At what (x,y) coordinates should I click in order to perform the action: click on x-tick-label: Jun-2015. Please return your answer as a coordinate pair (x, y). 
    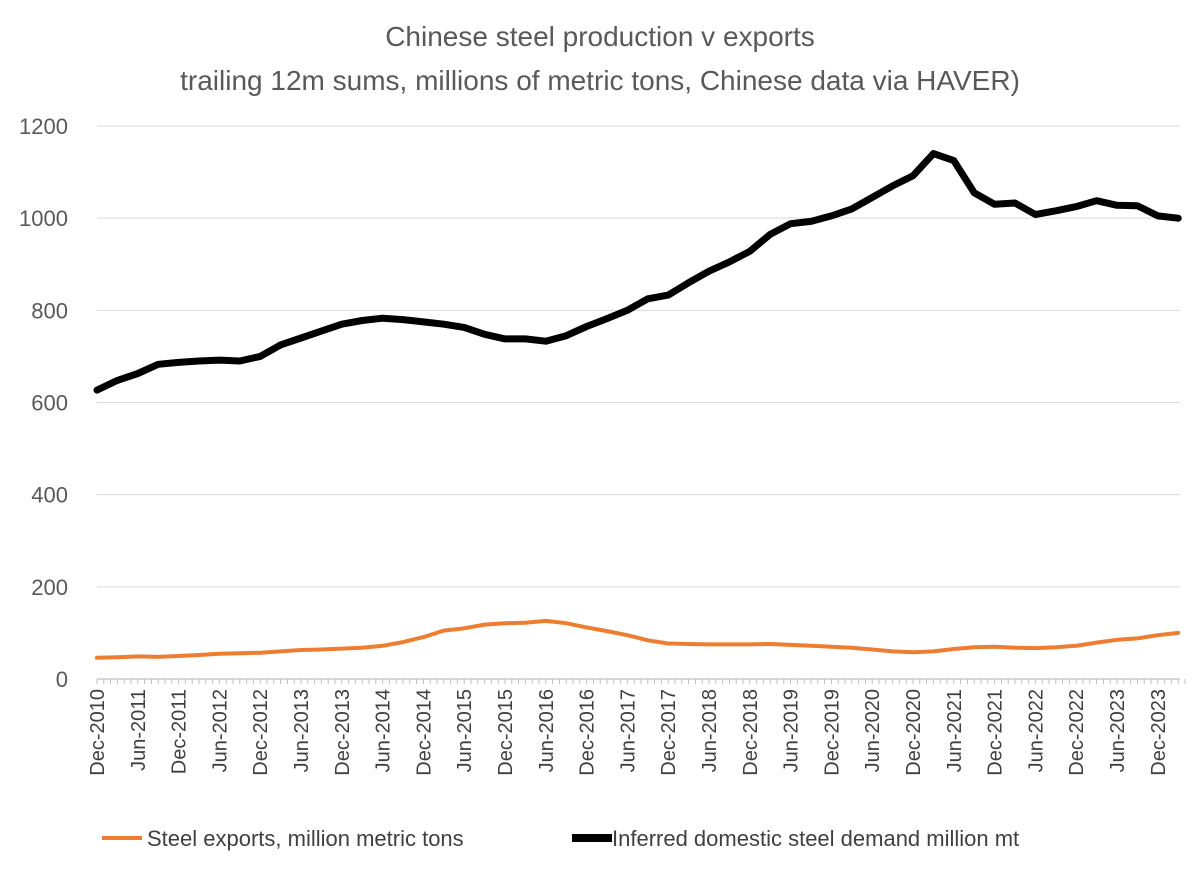
    Looking at the image, I should click on (465, 730).